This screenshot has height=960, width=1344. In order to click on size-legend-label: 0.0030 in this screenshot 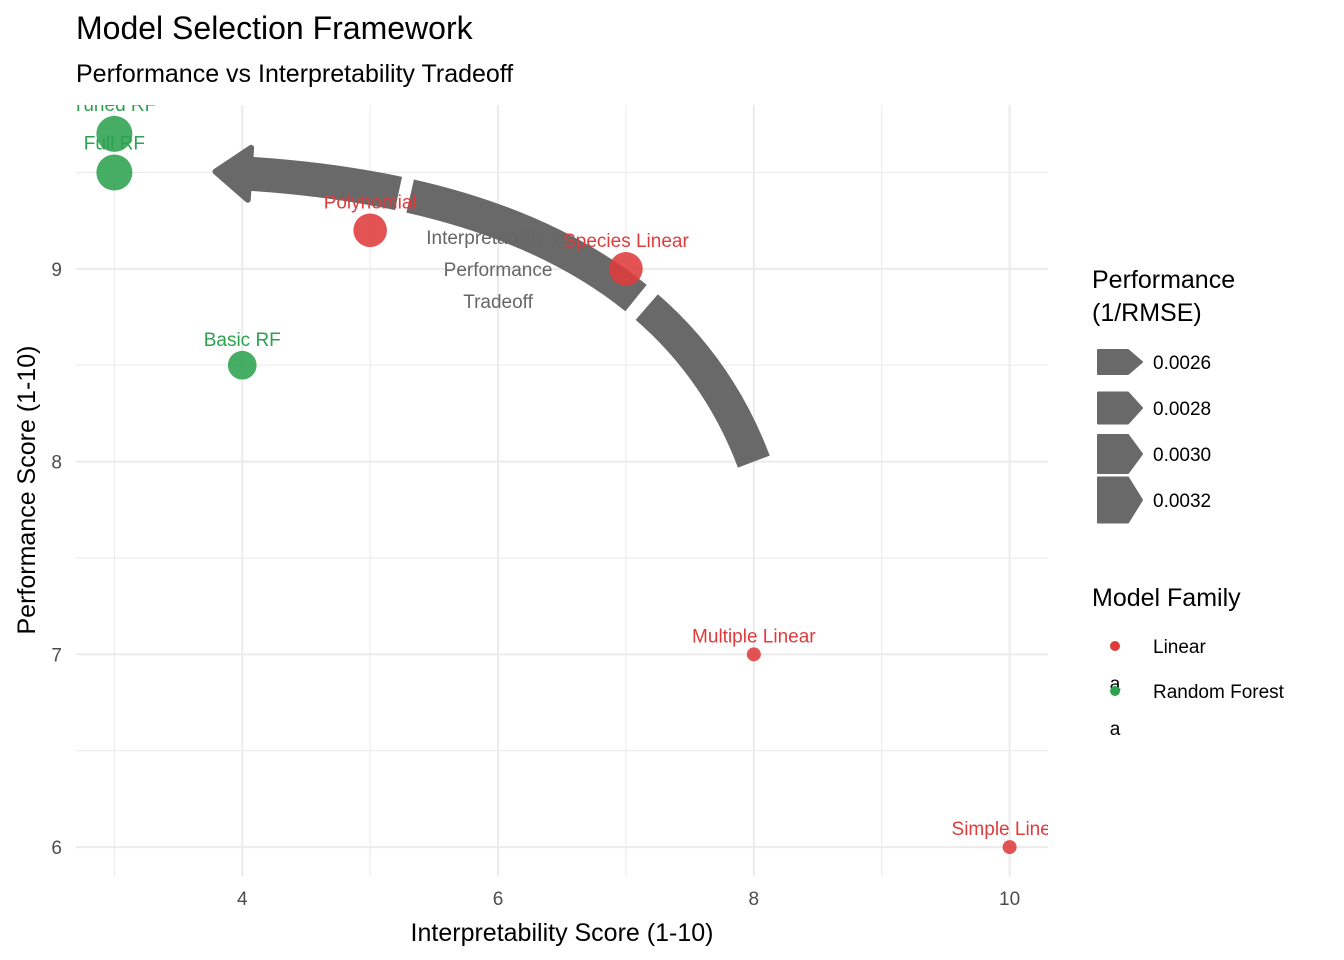, I will do `click(1182, 455)`.